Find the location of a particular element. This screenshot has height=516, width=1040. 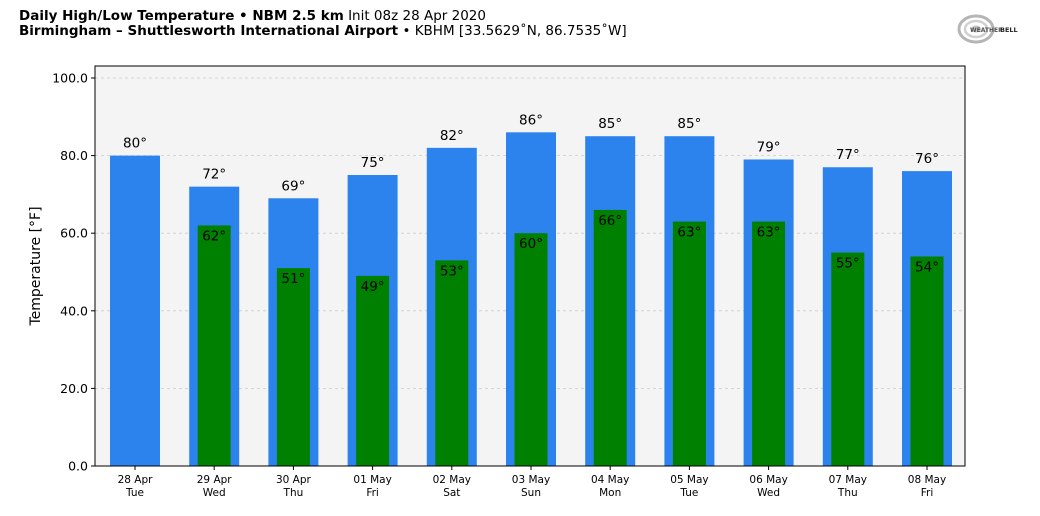

x-tick-label-date: 28 Apr is located at coordinates (136, 480).